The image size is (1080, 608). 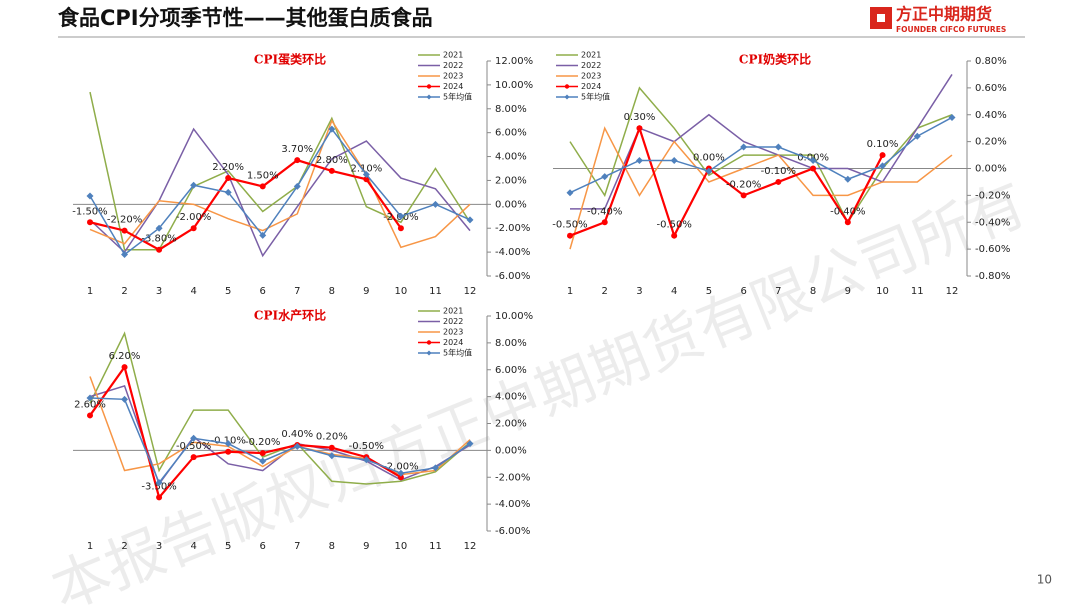 What do you see at coordinates (847, 211) in the screenshot?
I see `data-label: -0.40%` at bounding box center [847, 211].